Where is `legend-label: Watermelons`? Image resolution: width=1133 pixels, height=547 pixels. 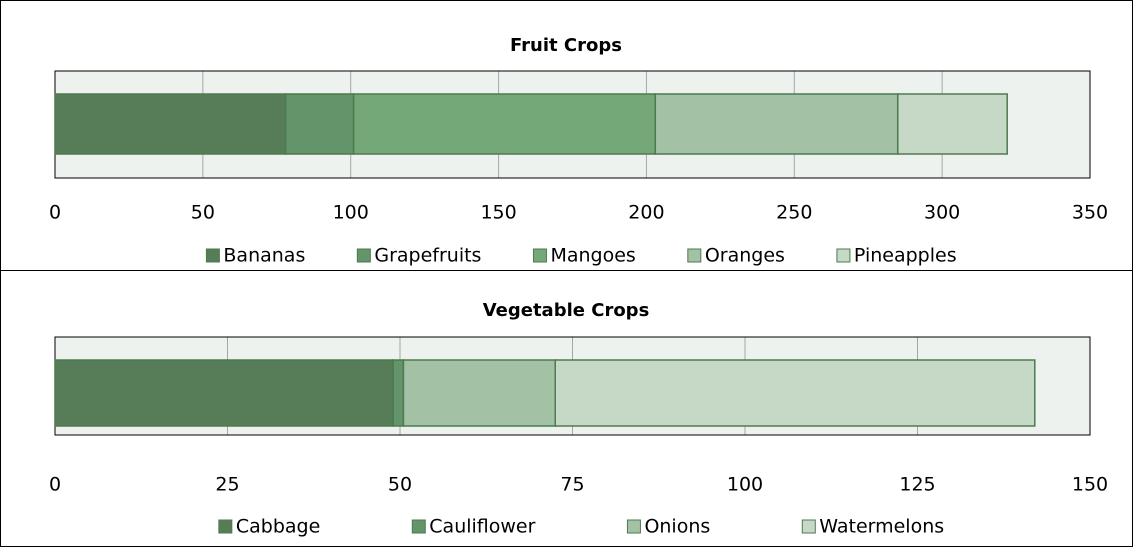
legend-label: Watermelons is located at coordinates (881, 527).